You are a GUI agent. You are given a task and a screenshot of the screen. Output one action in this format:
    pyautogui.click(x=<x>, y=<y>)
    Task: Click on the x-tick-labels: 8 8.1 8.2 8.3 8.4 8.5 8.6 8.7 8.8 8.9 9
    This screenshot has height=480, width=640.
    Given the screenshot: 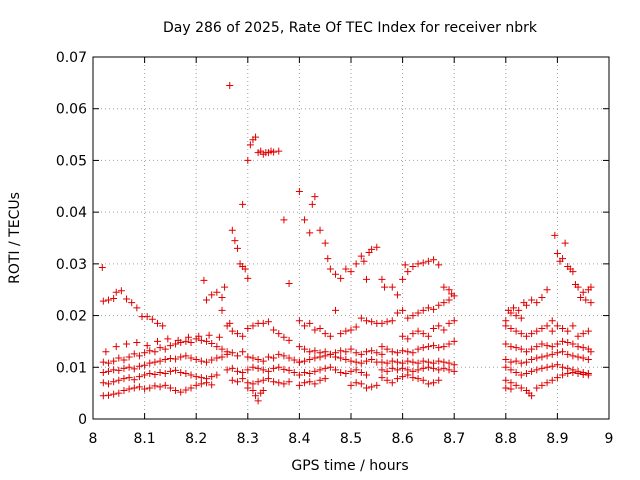 What is the action you would take?
    pyautogui.click(x=351, y=439)
    